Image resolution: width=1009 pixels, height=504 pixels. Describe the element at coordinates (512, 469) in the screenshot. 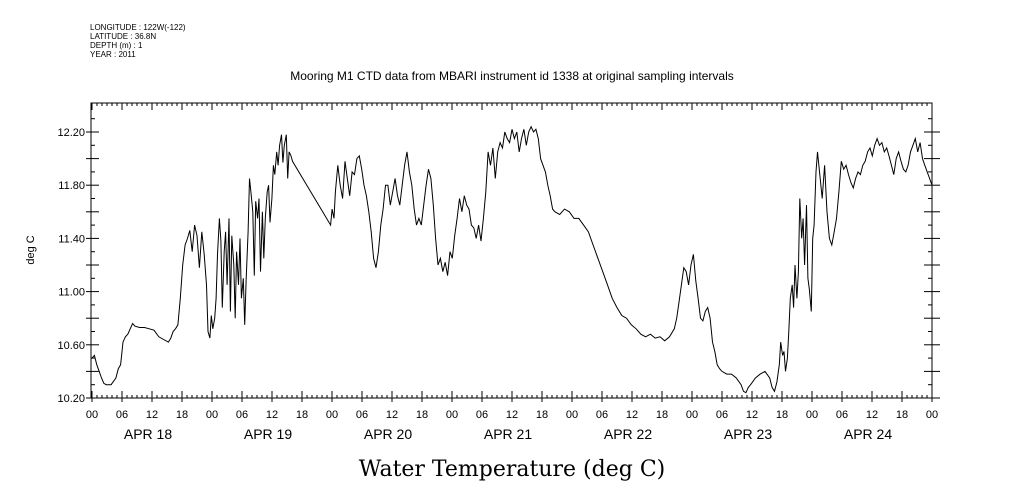

I see `x-axis-label: Water Temperature (deg C)` at that location.